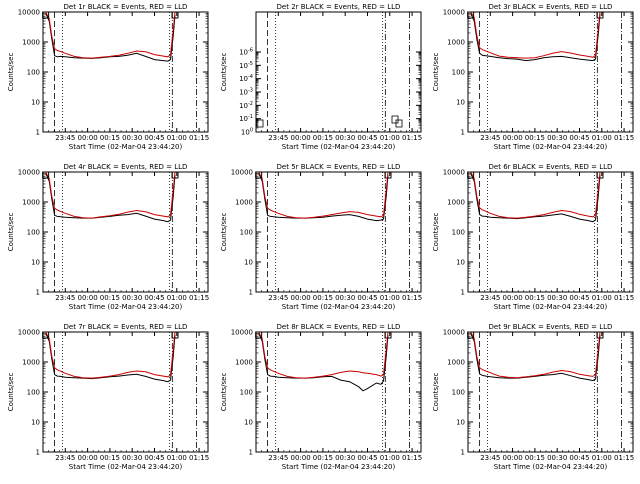 This screenshot has width=640, height=484. Describe the element at coordinates (246, 65) in the screenshot. I see `y-tick-label: 10⁻⁵` at that location.